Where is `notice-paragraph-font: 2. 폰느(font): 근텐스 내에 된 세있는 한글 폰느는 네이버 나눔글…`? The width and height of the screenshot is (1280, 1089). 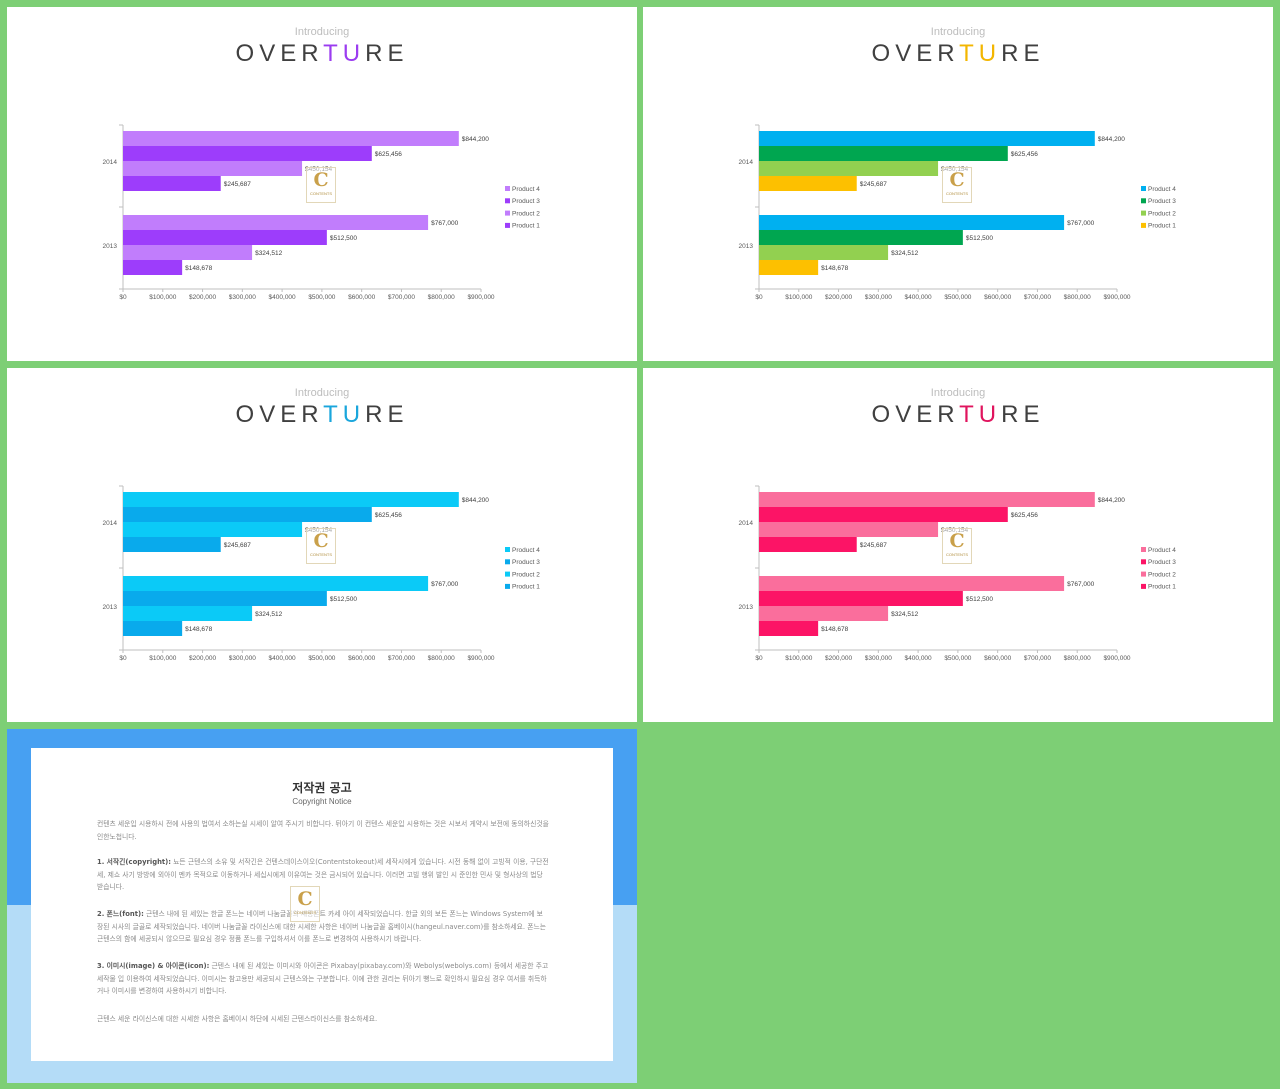
notice-paragraph-font: 2. 폰느(font): 근텐스 내에 된 세있는 한글 폰느는 네이버 나눔글… is located at coordinates (323, 927).